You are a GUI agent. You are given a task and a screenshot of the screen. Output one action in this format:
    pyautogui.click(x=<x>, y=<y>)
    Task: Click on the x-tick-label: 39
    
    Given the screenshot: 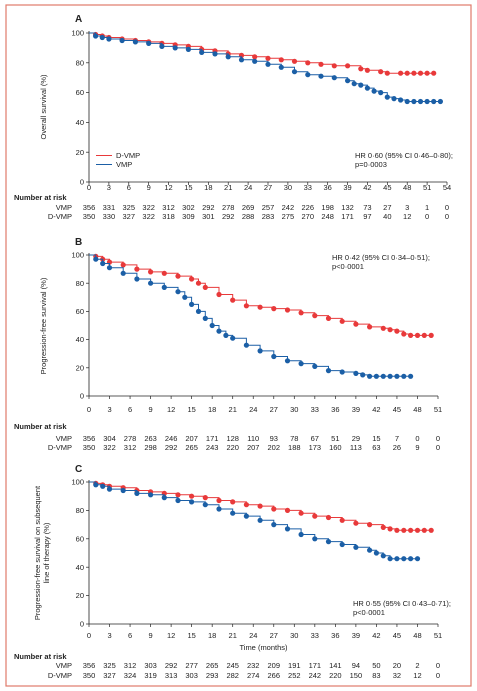 What is the action you would take?
    pyautogui.click(x=347, y=187)
    